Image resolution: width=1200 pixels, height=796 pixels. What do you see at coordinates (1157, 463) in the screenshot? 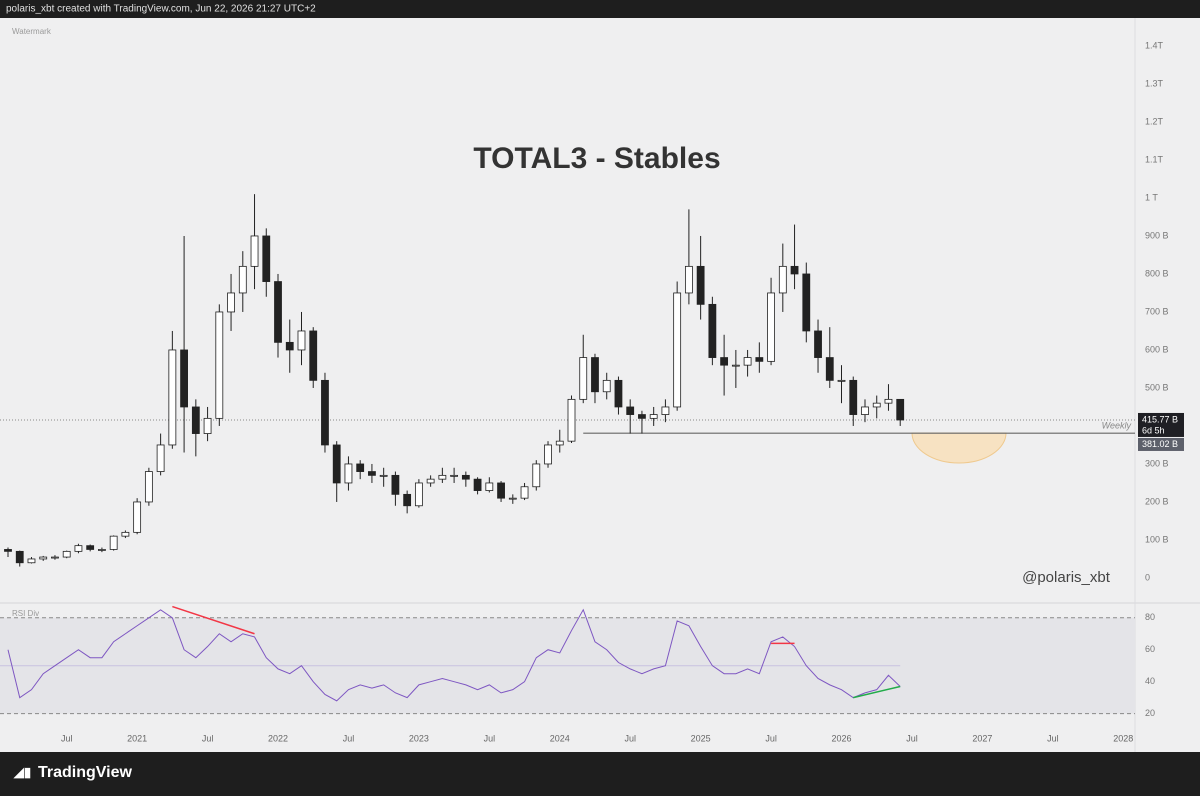
I see `y-tick-label: 300 B` at bounding box center [1157, 463].